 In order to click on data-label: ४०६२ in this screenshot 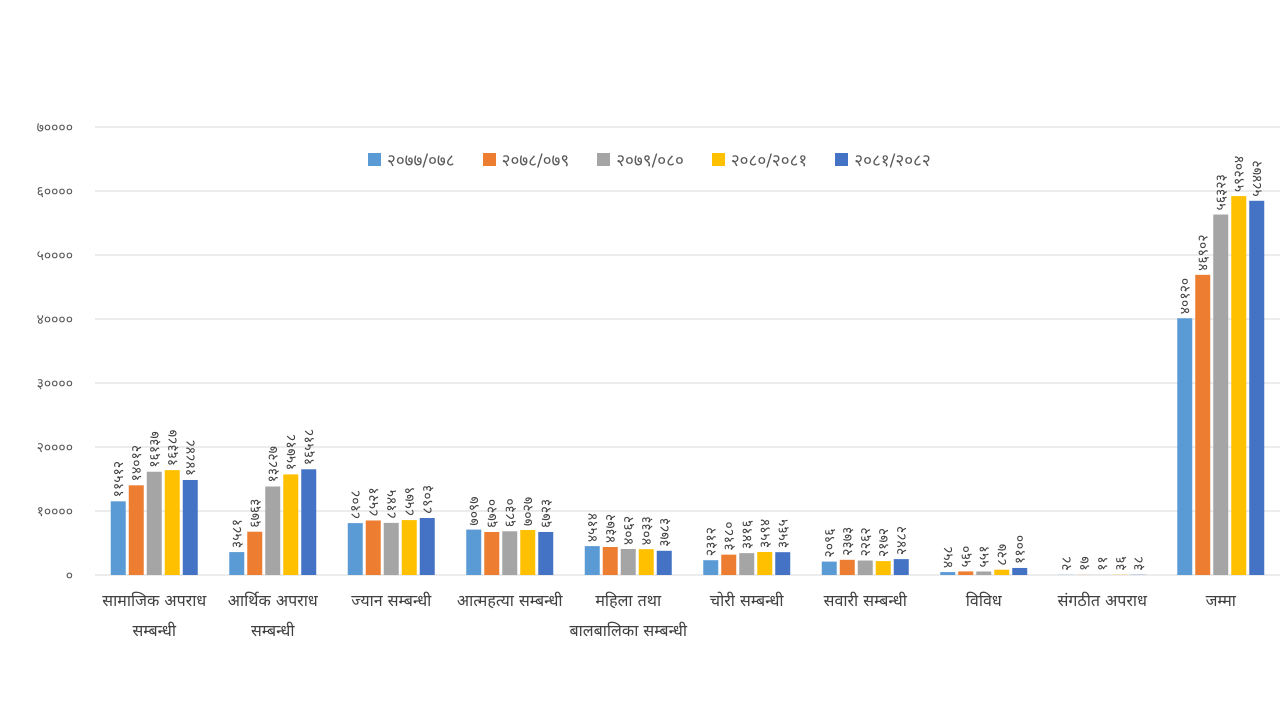, I will do `click(629, 530)`.